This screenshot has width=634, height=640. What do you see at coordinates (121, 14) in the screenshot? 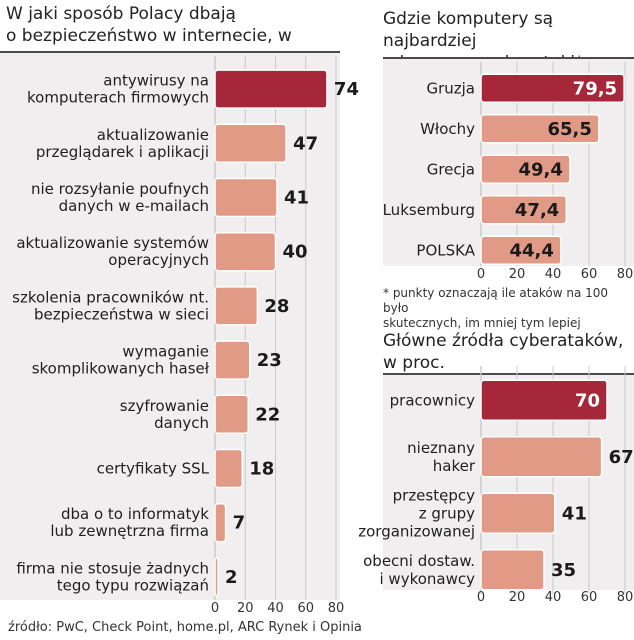
I see `chart1-title-line1: W jaki sposób Polacy dbają` at bounding box center [121, 14].